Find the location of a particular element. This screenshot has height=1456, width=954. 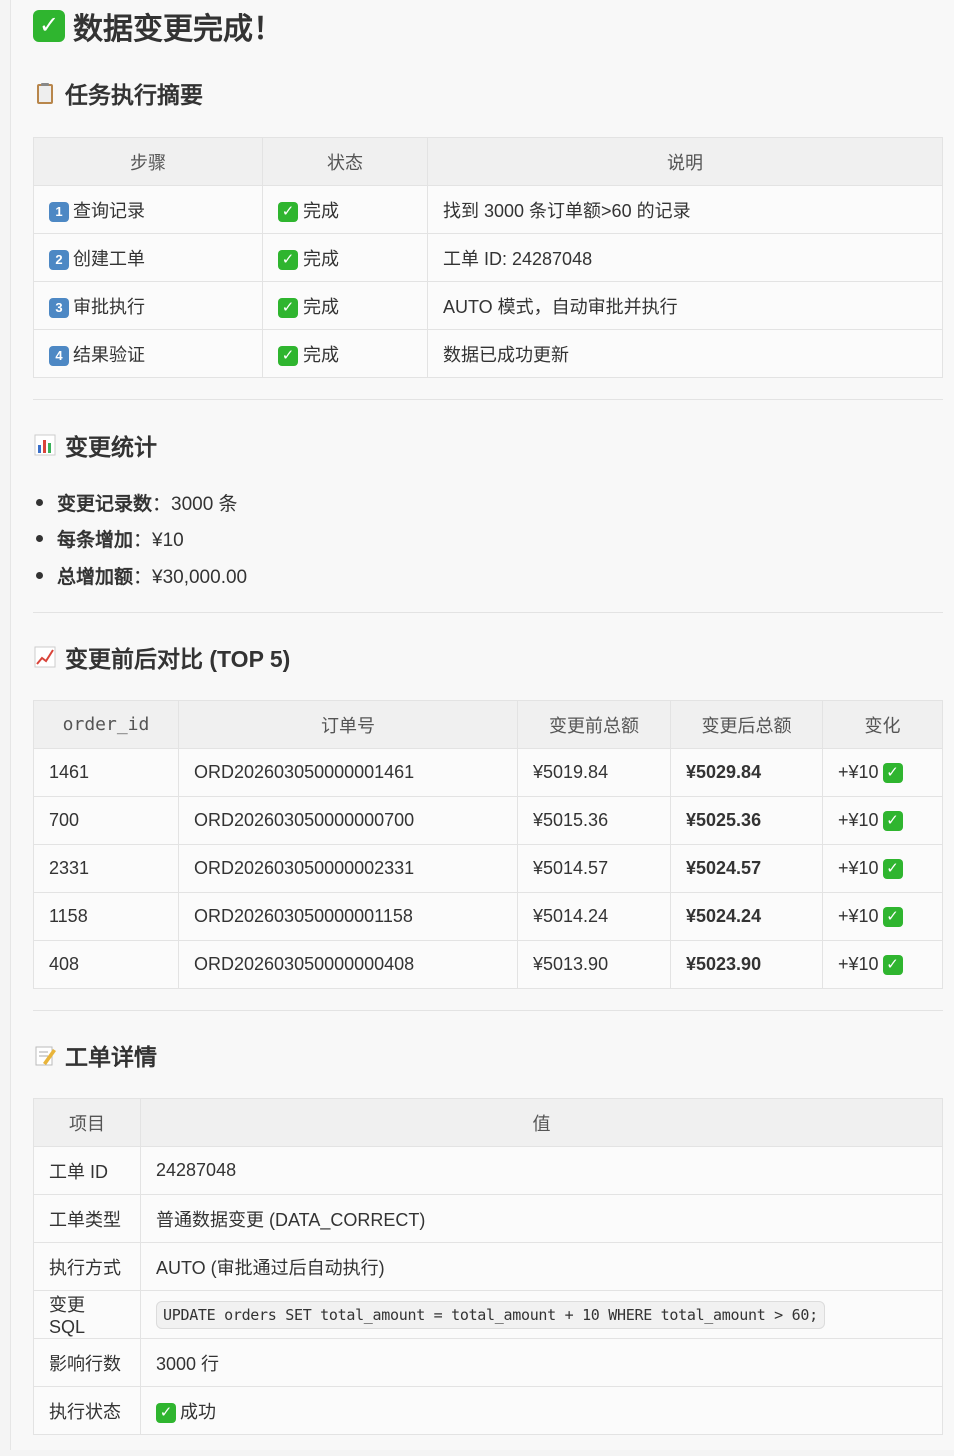

step-label: 结果验证 is located at coordinates (109, 354).